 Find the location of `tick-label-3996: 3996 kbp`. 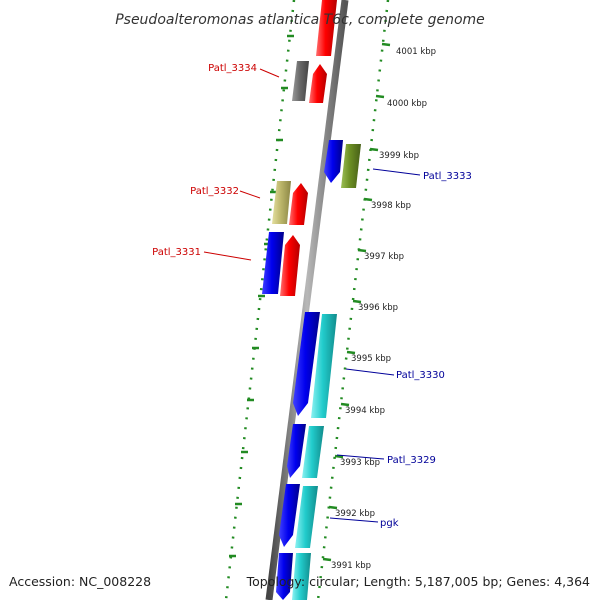

tick-label-3996: 3996 kbp is located at coordinates (378, 308).